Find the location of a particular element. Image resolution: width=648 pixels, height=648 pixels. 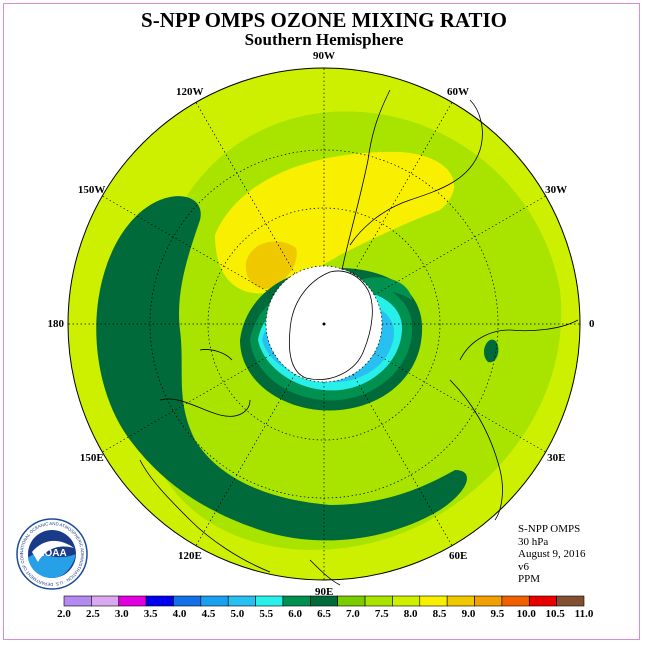

colorbar-tick-label: 7.0 is located at coordinates (353, 614).